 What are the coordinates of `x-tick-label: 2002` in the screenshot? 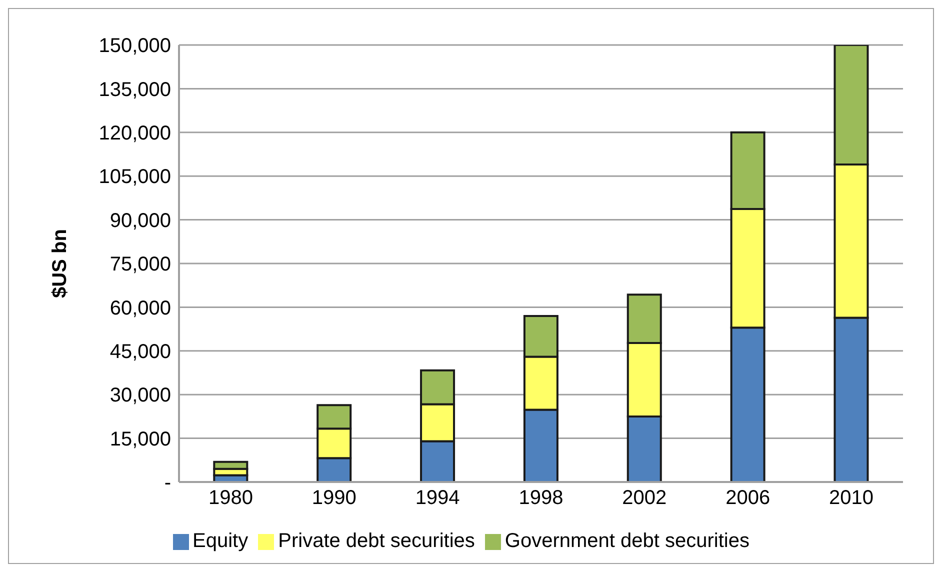 It's located at (644, 498).